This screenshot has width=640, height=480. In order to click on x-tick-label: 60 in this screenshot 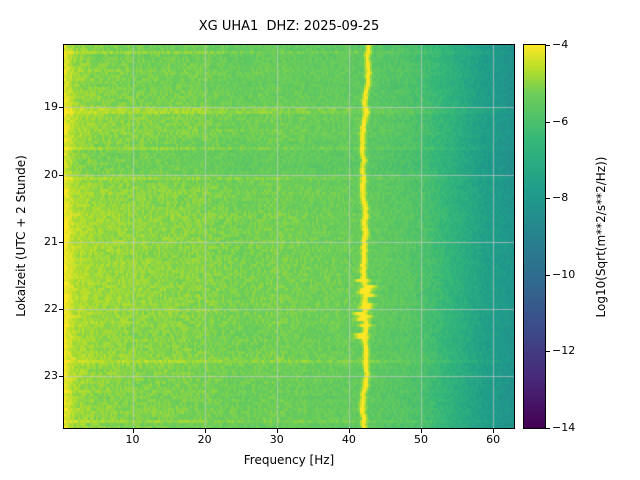, I will do `click(493, 439)`.